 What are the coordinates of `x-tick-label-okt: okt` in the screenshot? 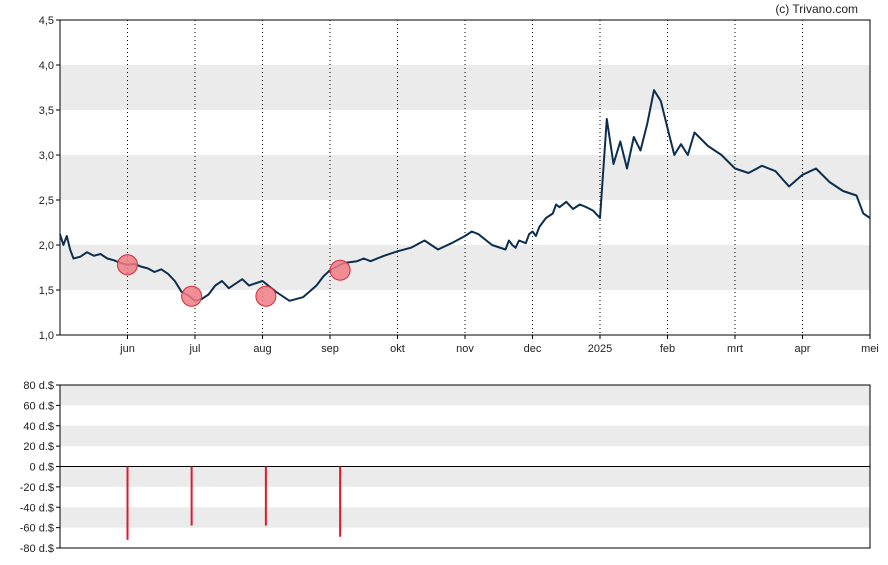 It's located at (397, 349).